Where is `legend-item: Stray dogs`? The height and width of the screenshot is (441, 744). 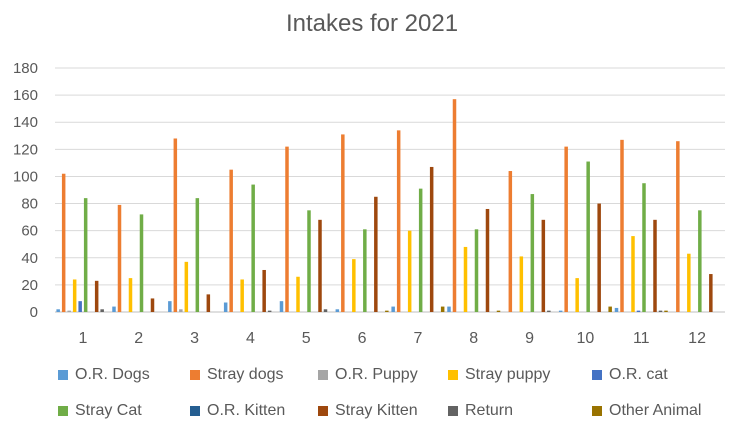 legend-item: Stray dogs is located at coordinates (236, 375).